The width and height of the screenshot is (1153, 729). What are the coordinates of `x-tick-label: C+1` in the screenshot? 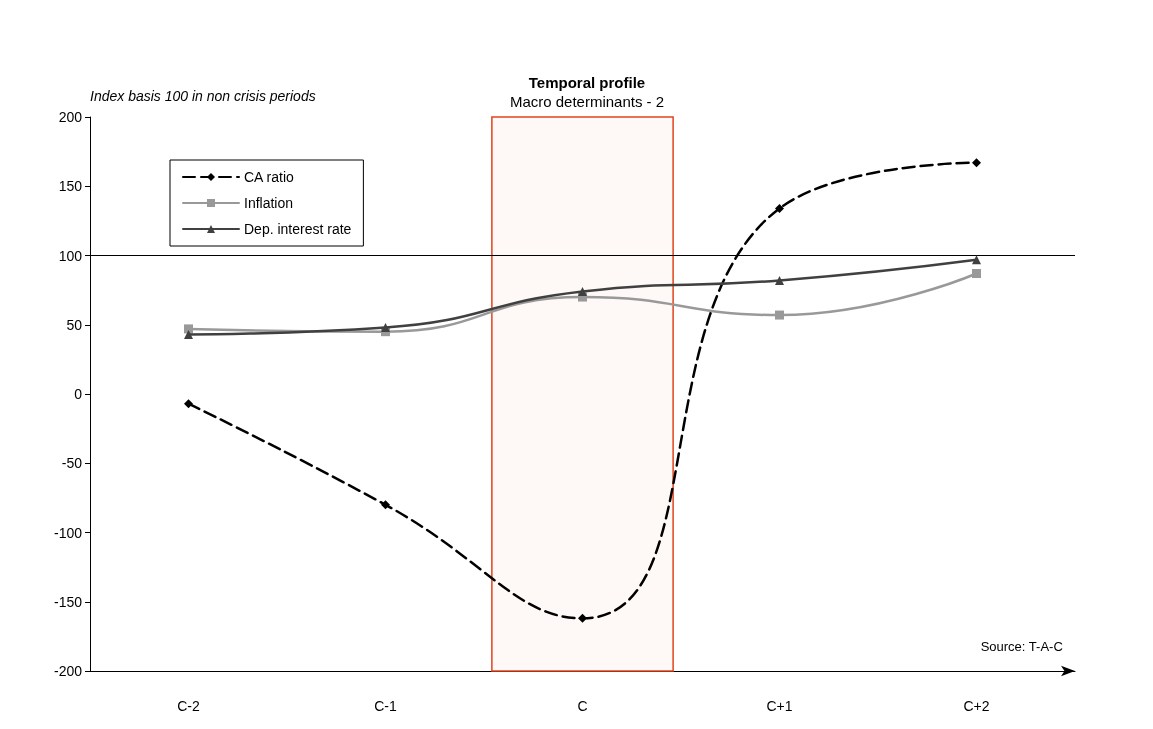 It's located at (779, 706).